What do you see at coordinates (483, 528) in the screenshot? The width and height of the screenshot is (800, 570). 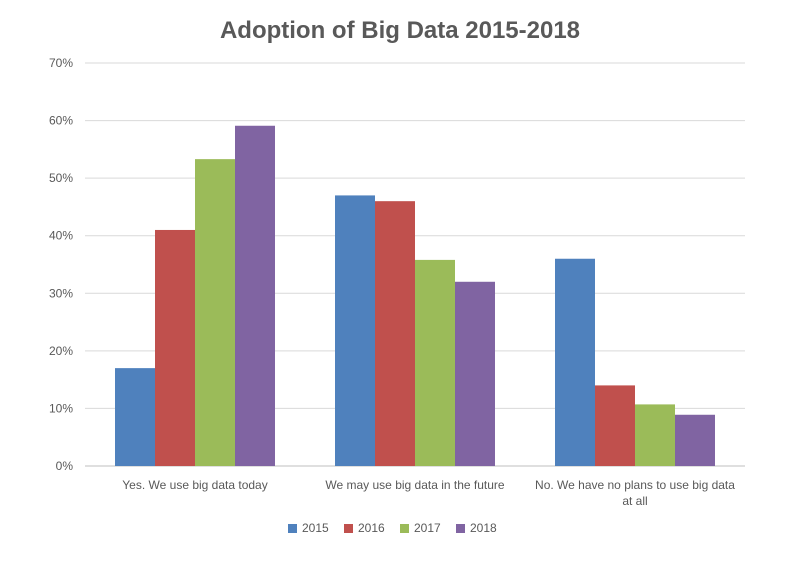 I see `legend-label: 2018` at bounding box center [483, 528].